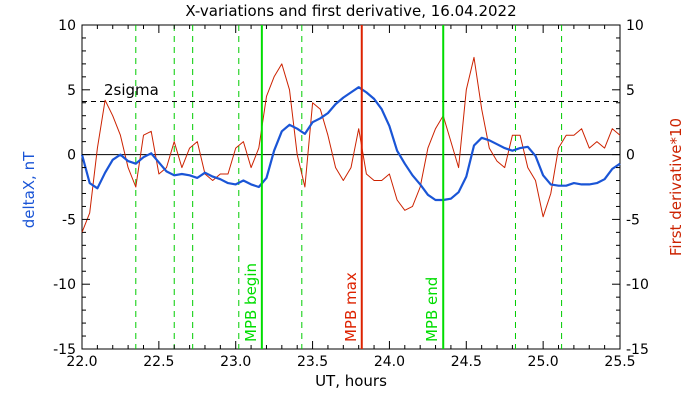  I want to click on x-tick-label: 24.5, so click(466, 362).